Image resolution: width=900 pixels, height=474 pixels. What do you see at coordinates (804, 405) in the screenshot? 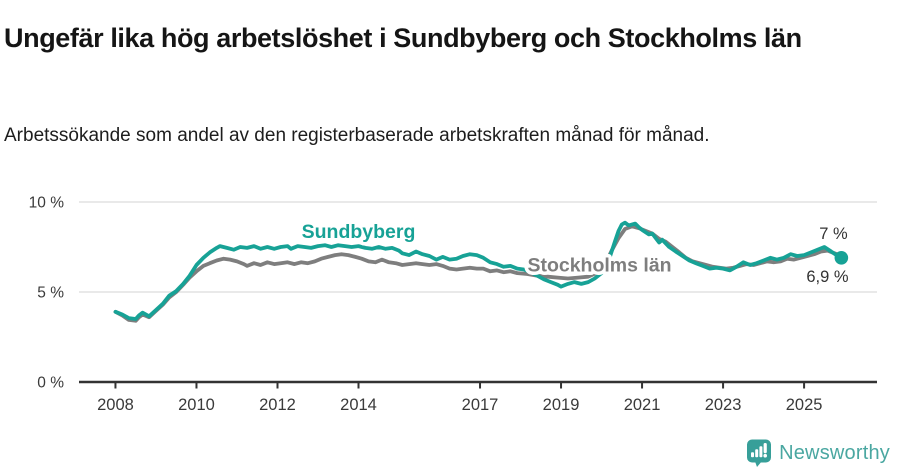
I see `x-tick-label: 2025` at bounding box center [804, 405].